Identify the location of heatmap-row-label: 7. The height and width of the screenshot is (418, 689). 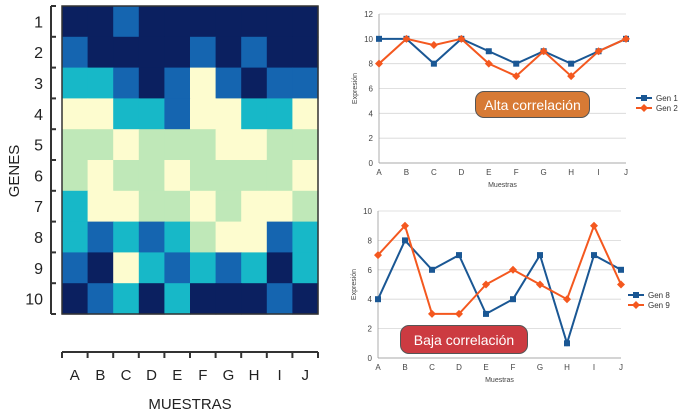
(38, 207).